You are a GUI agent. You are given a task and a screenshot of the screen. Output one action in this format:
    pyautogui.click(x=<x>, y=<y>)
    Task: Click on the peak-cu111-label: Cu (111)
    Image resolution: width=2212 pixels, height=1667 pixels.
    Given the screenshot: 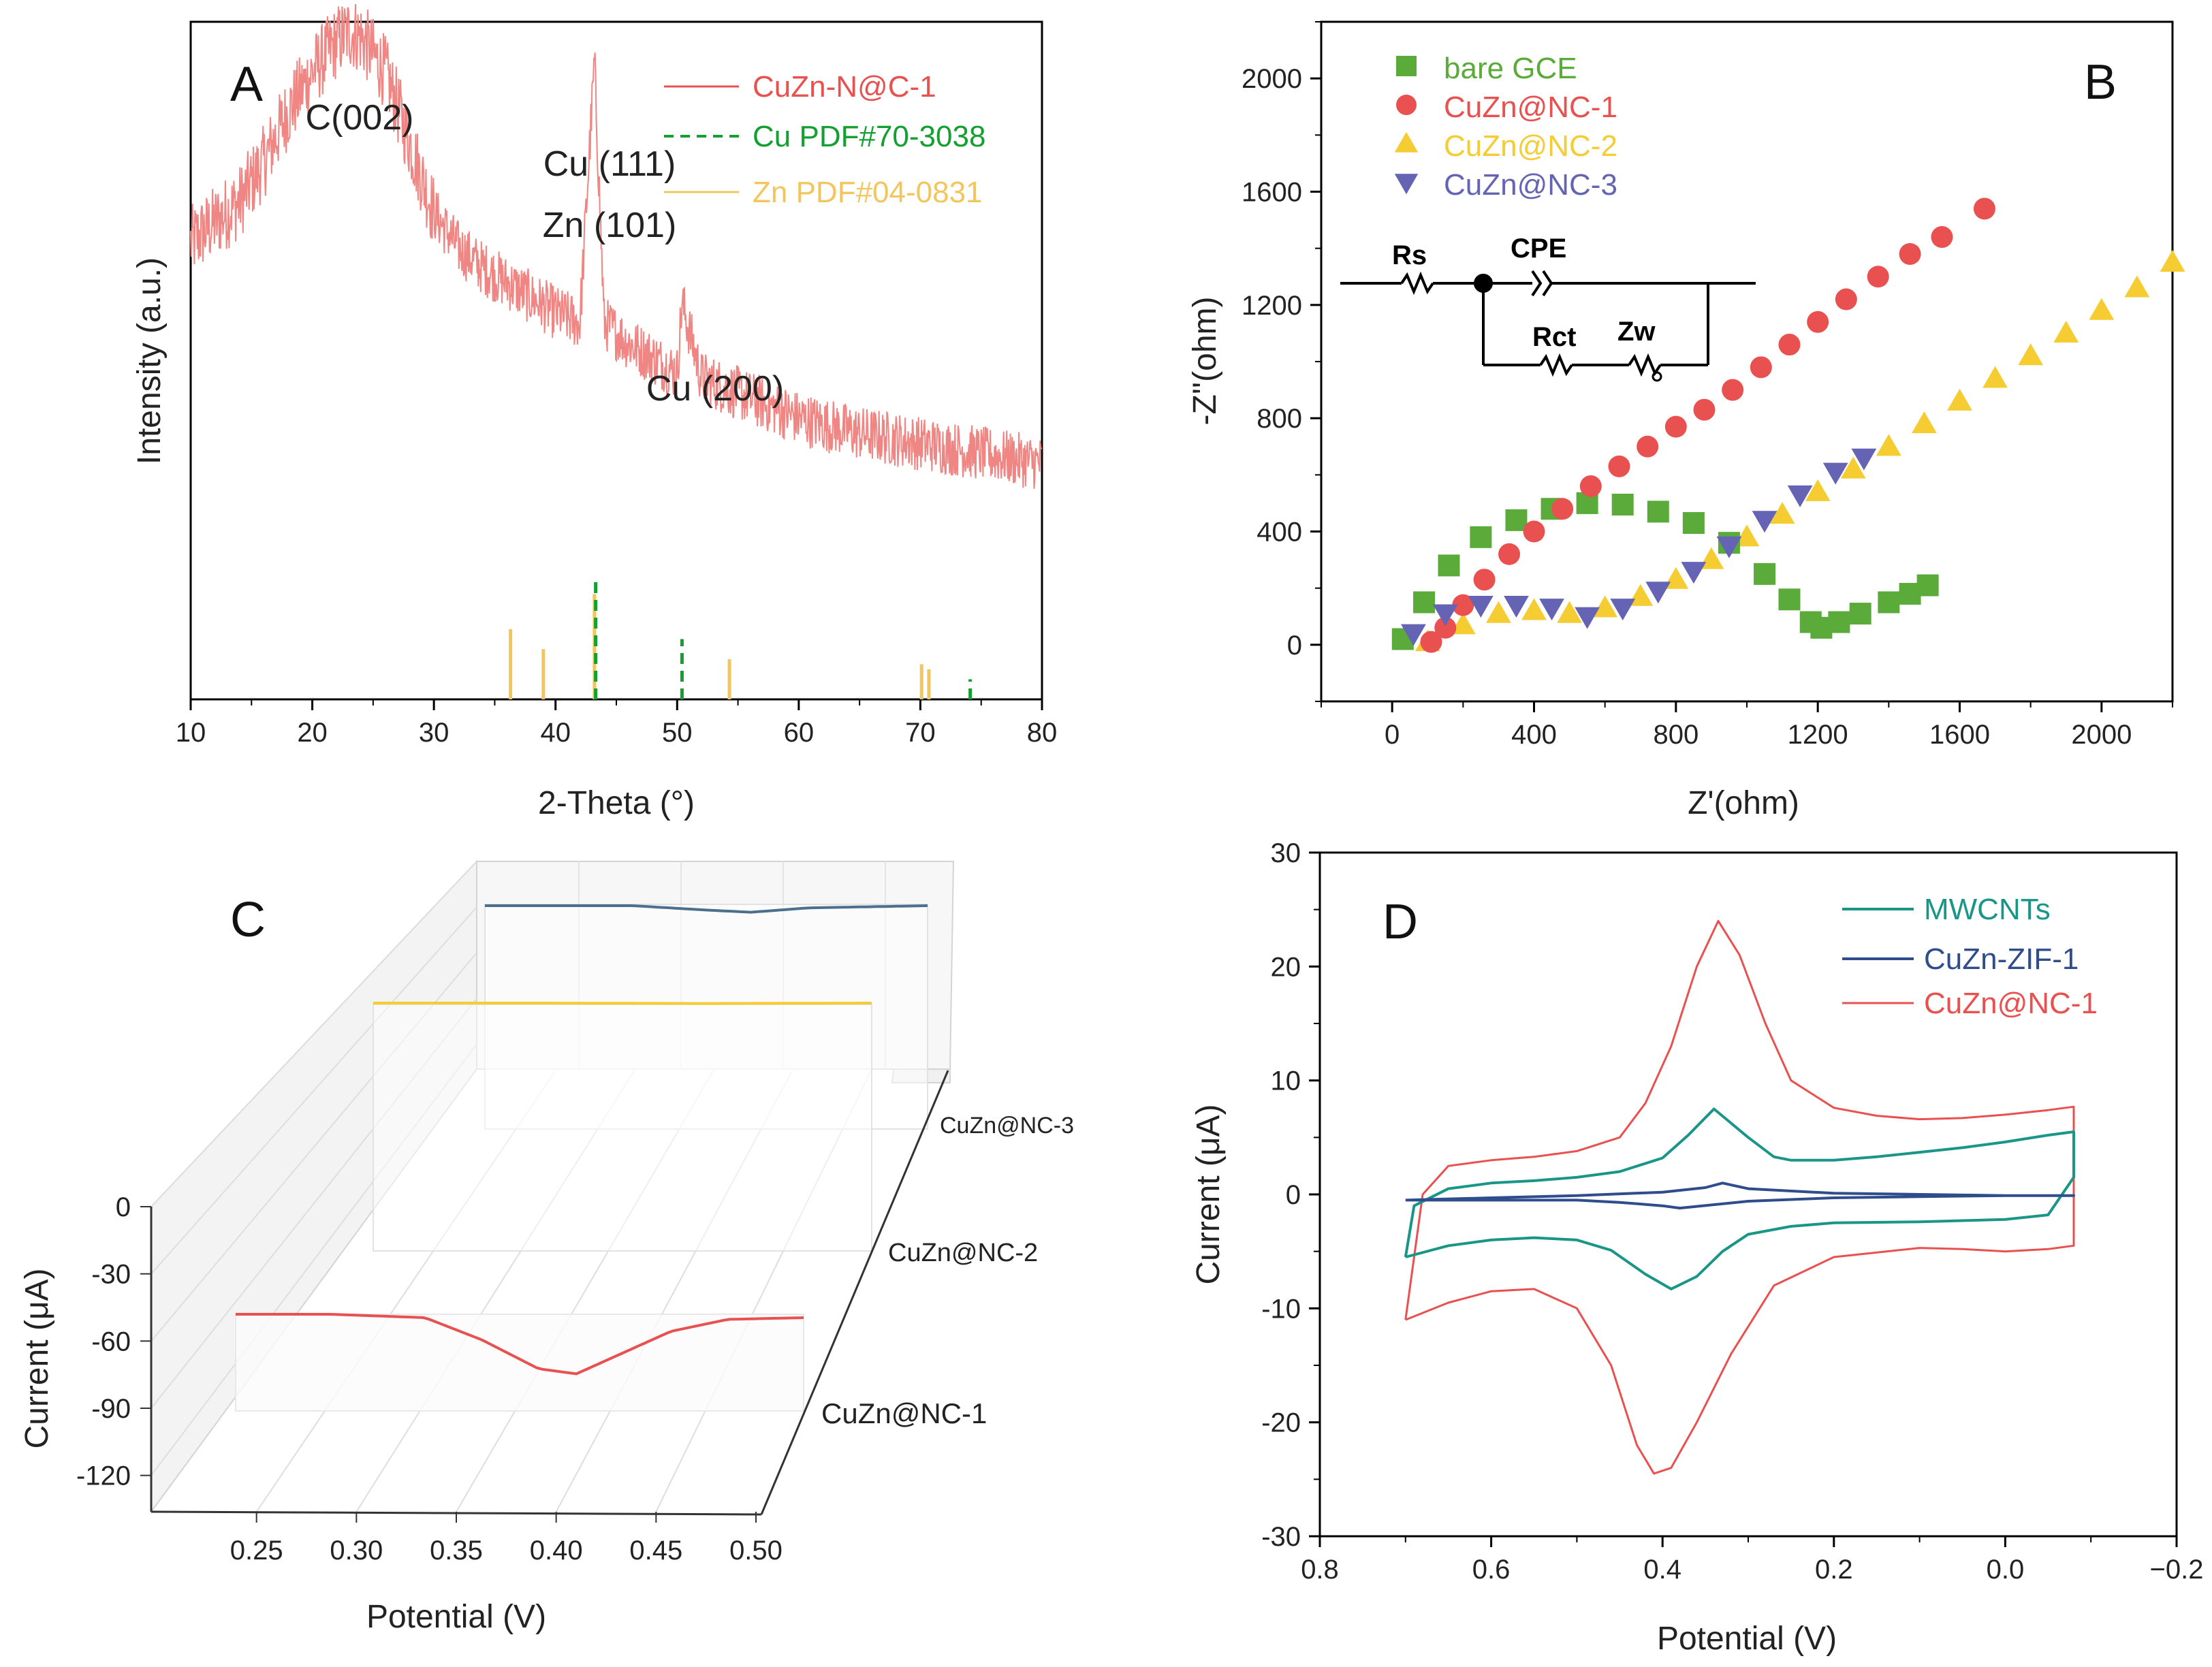 What is the action you would take?
    pyautogui.click(x=609, y=164)
    